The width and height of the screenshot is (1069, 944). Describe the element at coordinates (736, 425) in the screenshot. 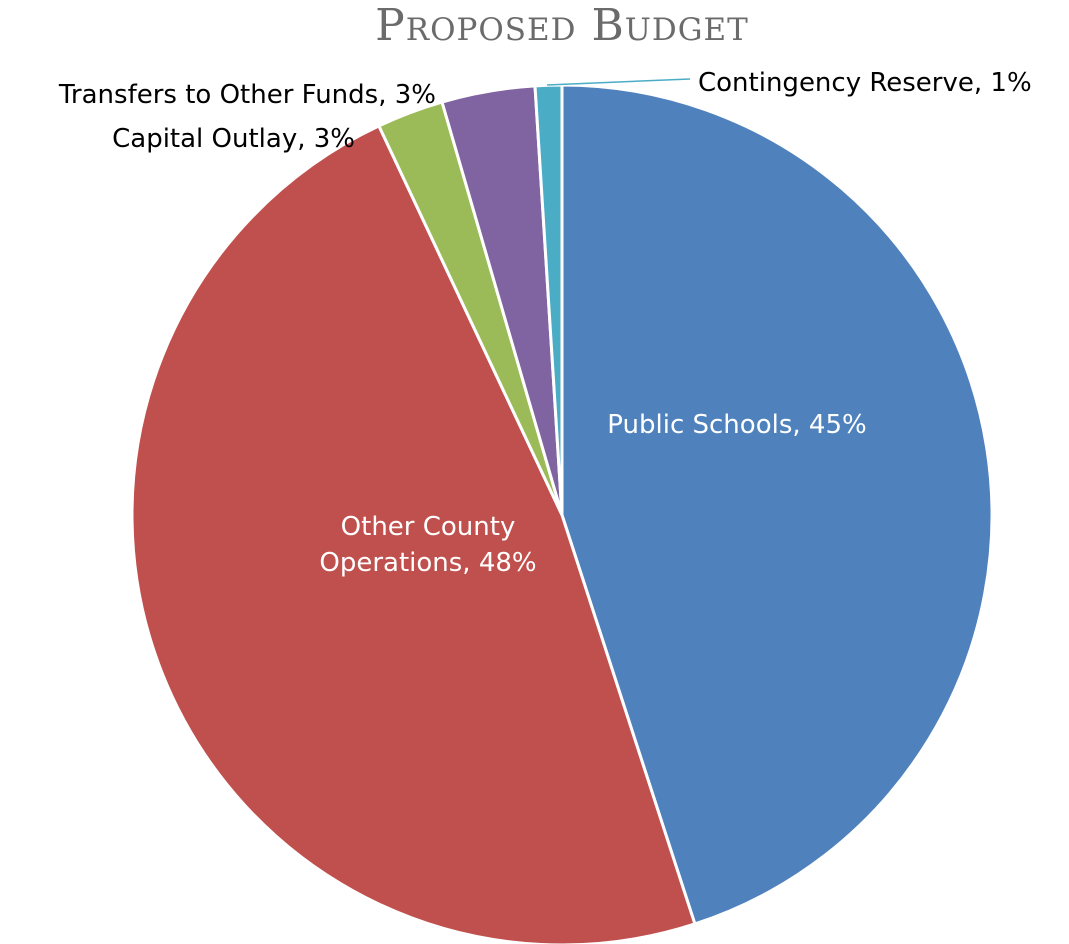

I see `data-label-public-schools: Public Schools, 45%` at that location.